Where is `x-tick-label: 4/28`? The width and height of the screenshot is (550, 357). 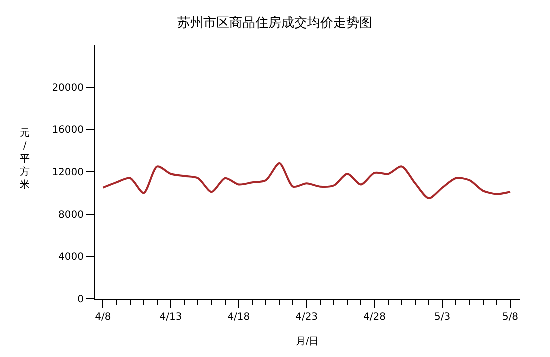 x-tick-label: 4/28 is located at coordinates (374, 317).